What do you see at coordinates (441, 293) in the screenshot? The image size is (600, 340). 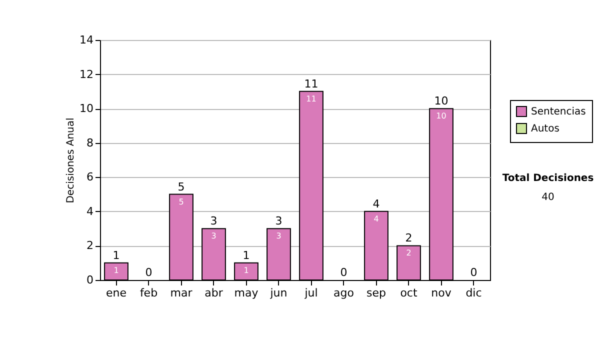 I see `x-tick-label: nov` at bounding box center [441, 293].